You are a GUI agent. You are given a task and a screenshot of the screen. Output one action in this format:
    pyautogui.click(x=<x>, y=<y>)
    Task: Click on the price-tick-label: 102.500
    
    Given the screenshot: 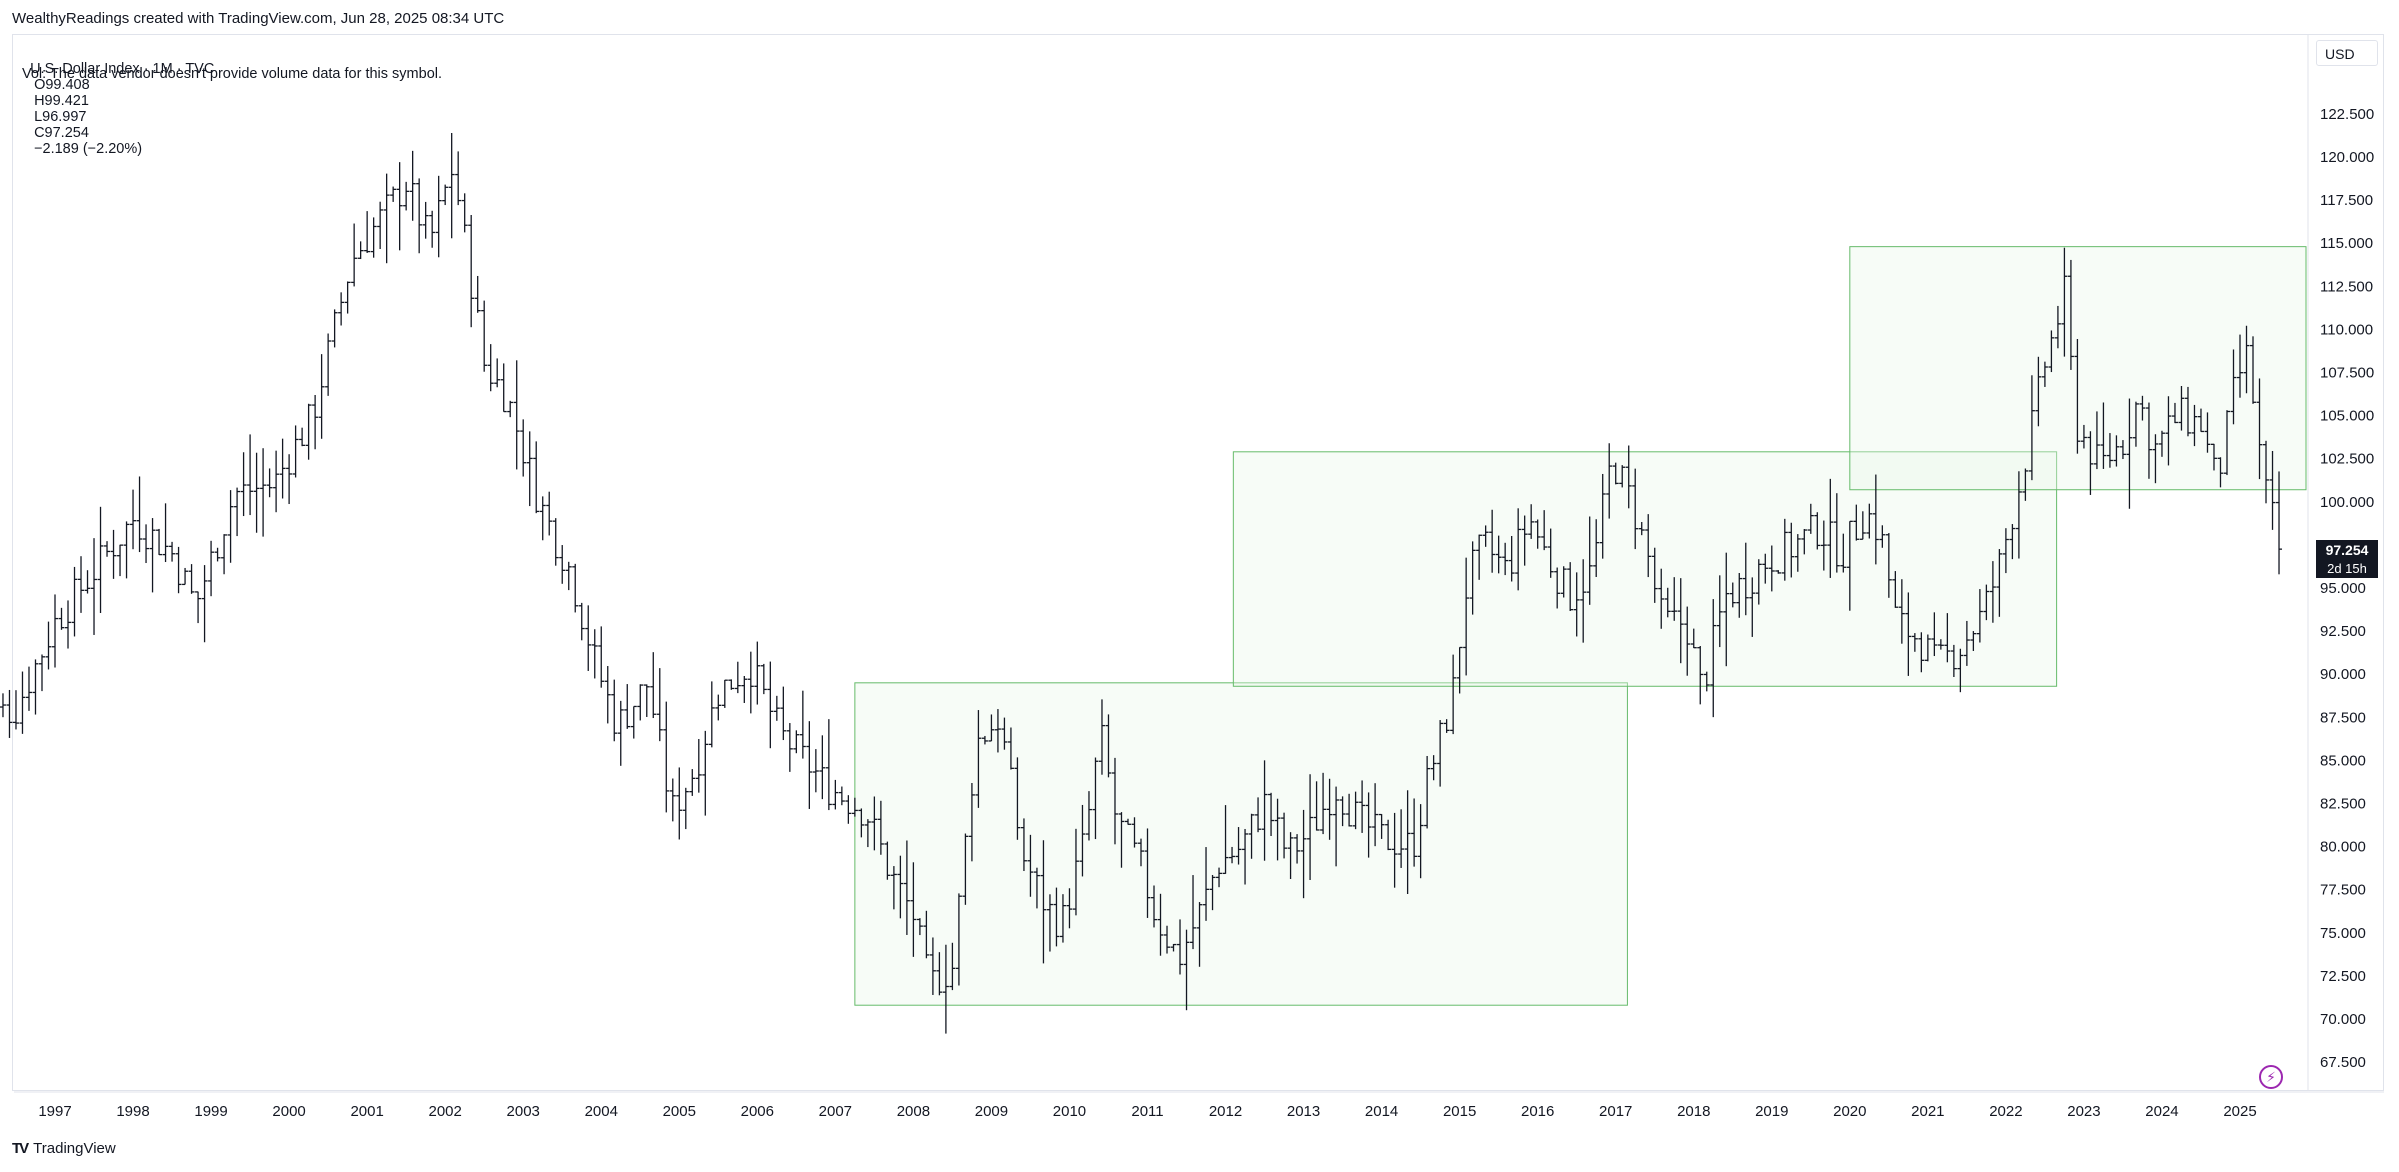 What is the action you would take?
    pyautogui.click(x=2347, y=459)
    